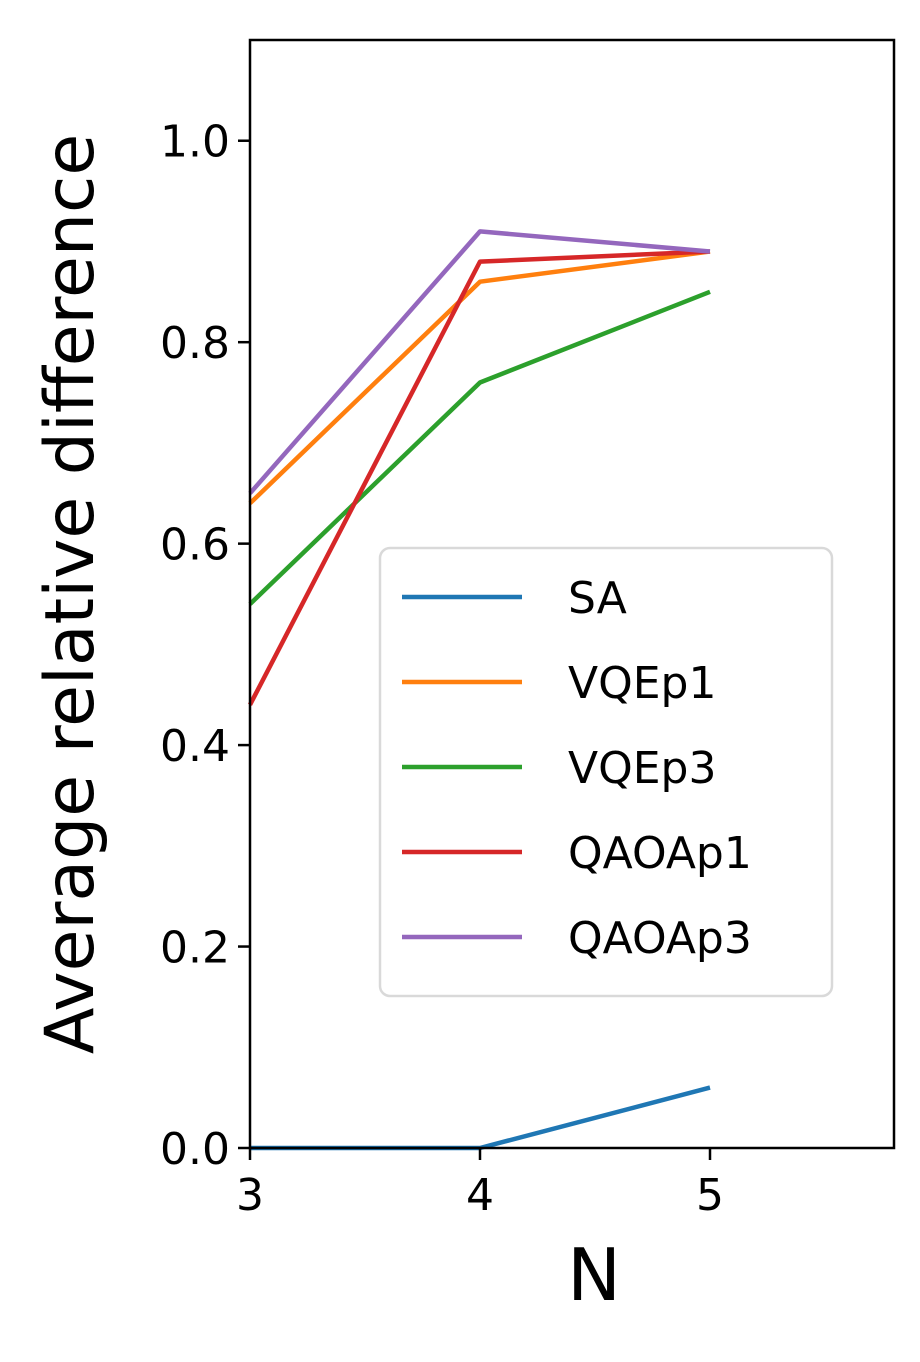  What do you see at coordinates (642, 768) in the screenshot?
I see `legend-label-vqep3: VQEp3` at bounding box center [642, 768].